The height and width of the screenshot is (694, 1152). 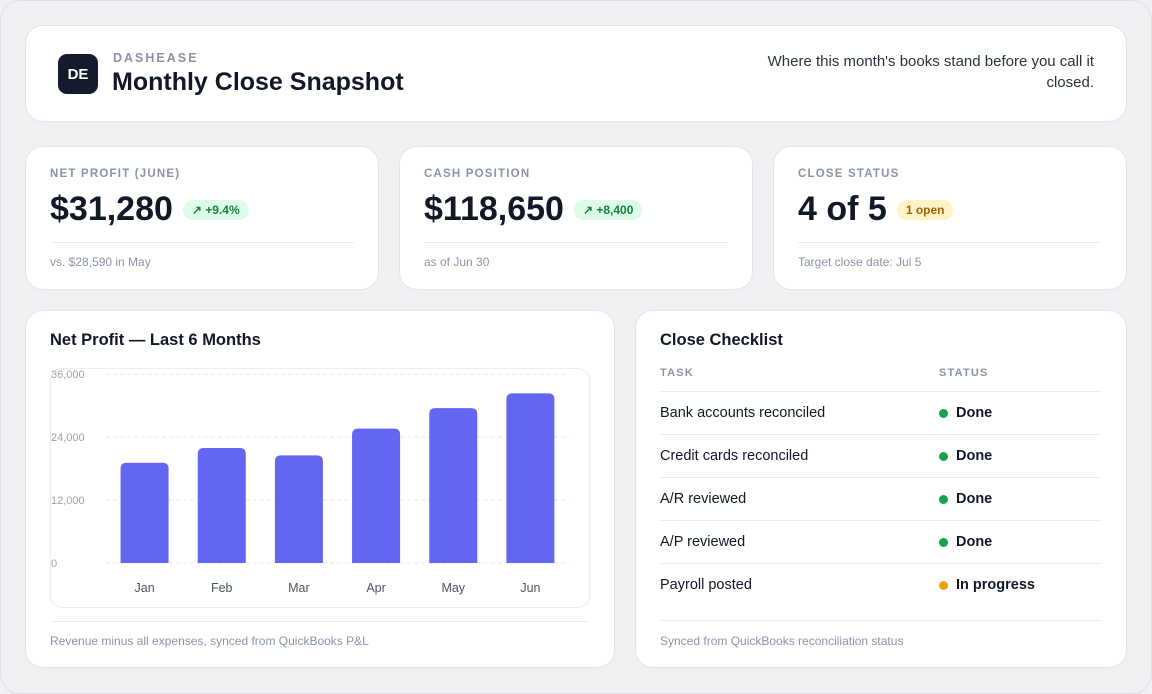 I want to click on checklist-row: A/P reviewed Done, so click(x=881, y=541).